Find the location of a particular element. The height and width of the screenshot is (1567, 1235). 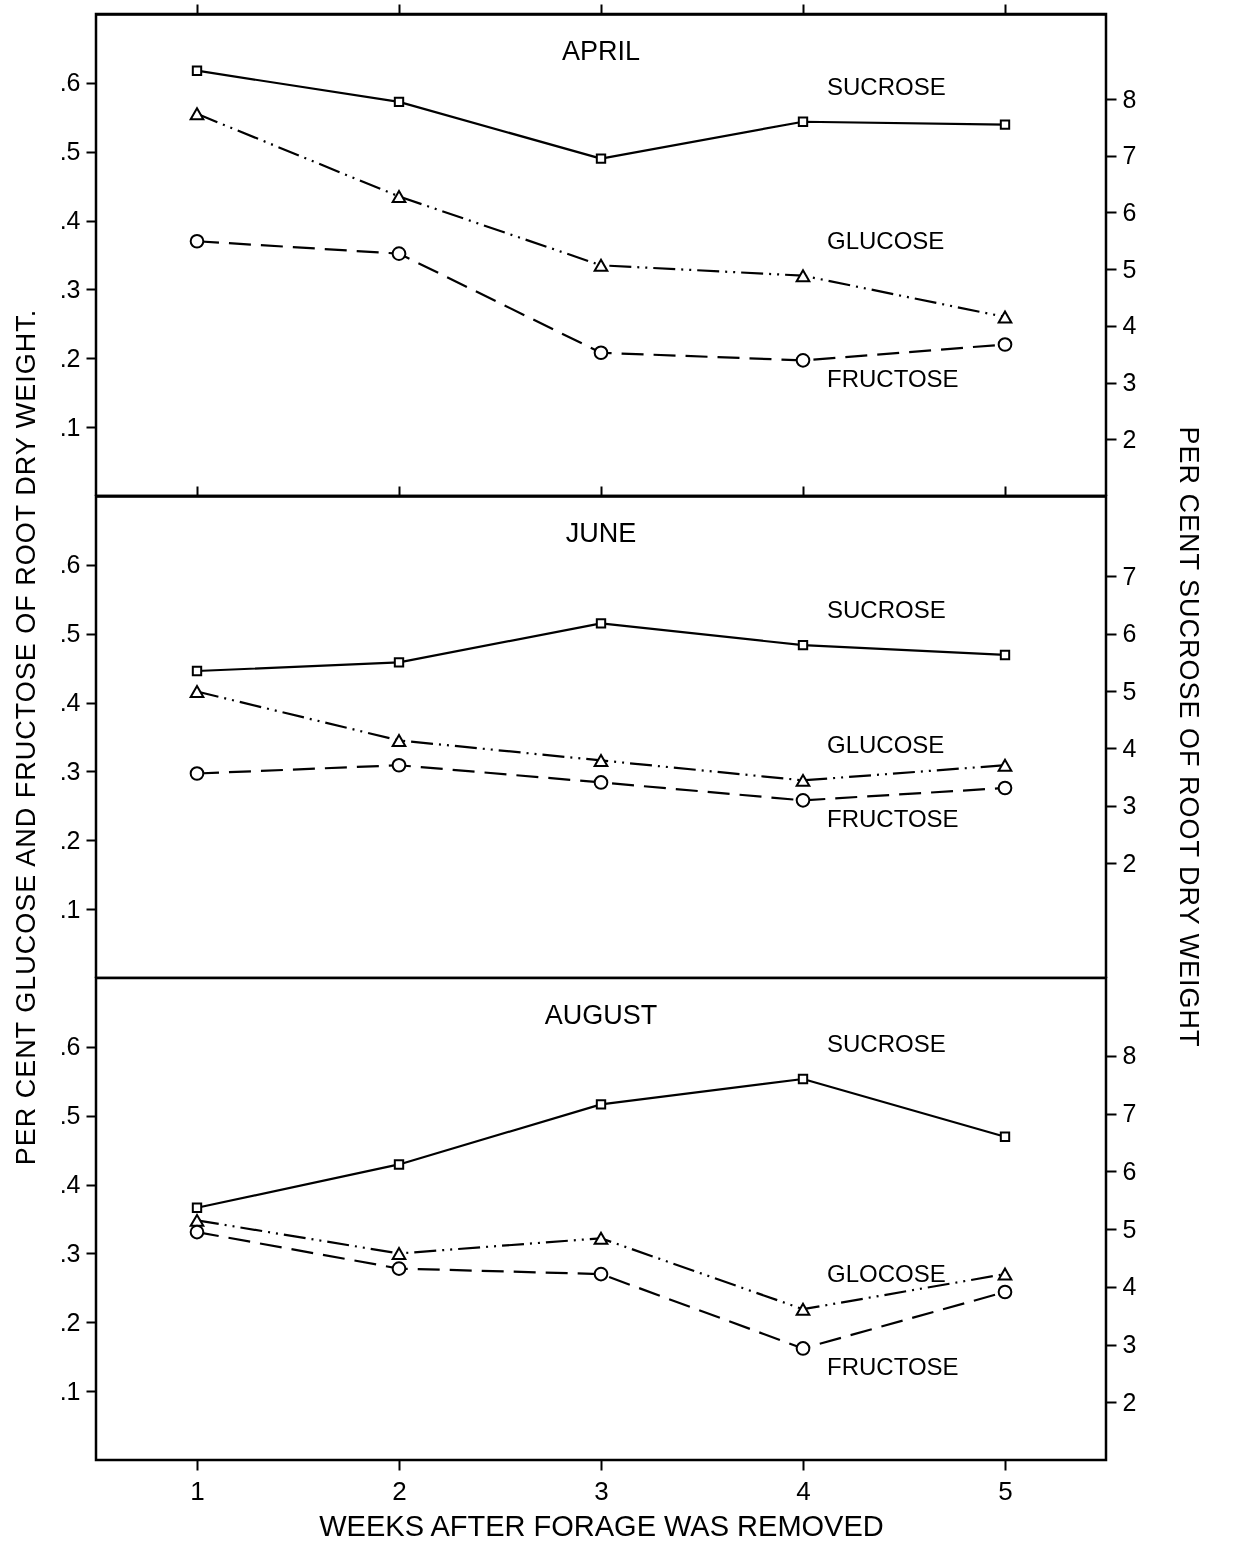

x-tick-label: 5 is located at coordinates (1005, 1490).